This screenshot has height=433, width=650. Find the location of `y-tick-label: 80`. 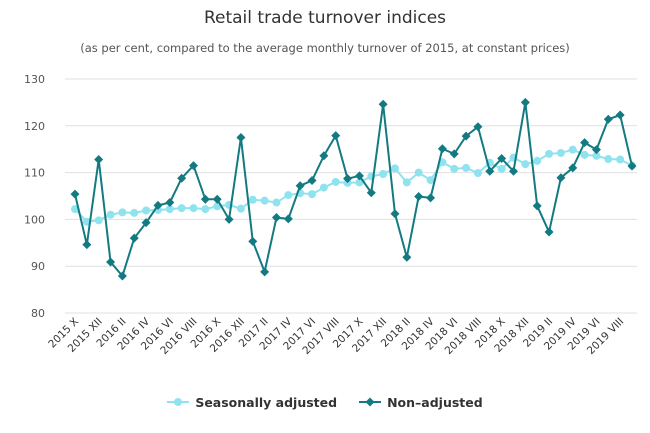

y-tick-label: 80 is located at coordinates (38, 313).